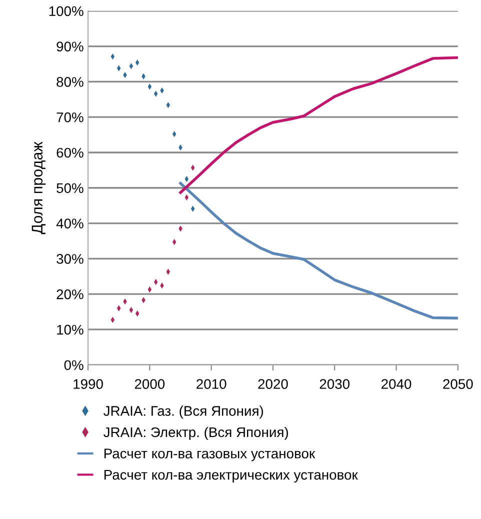 Image resolution: width=481 pixels, height=519 pixels. Describe the element at coordinates (88, 384) in the screenshot. I see `x-tick-label: 1990` at that location.